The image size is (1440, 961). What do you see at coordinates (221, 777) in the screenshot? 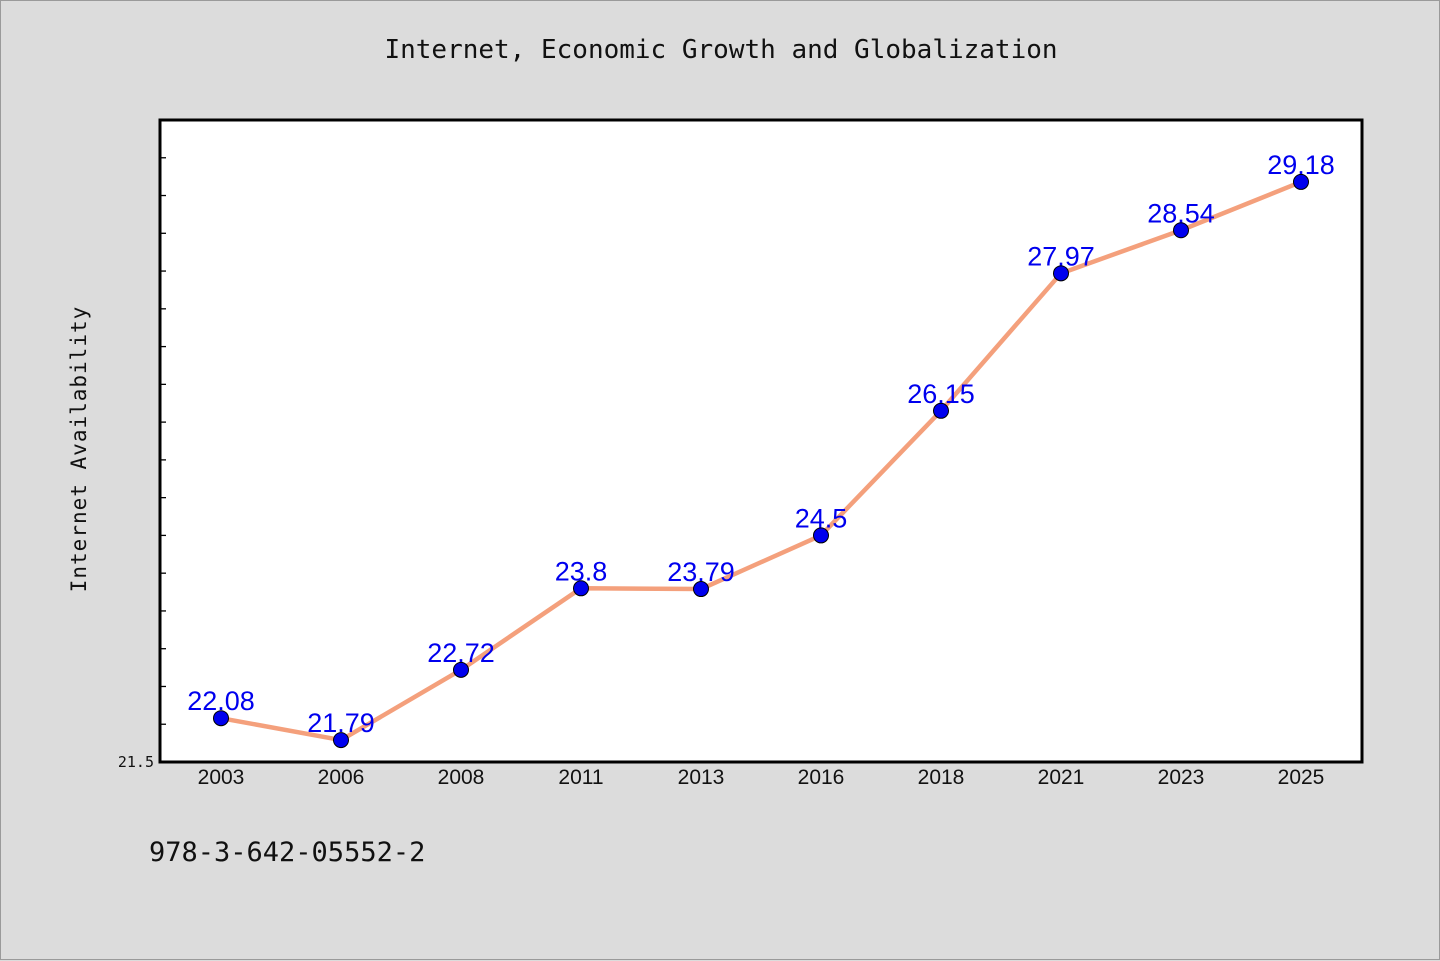
I see `x-tick-label: 2003` at bounding box center [221, 777].